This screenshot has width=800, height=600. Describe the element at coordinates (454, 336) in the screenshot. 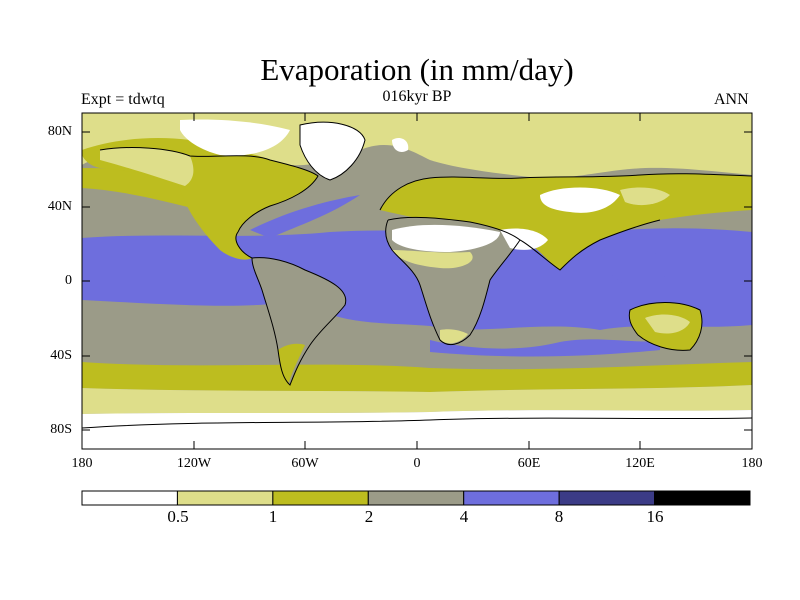

I see `south-africa-pale` at that location.